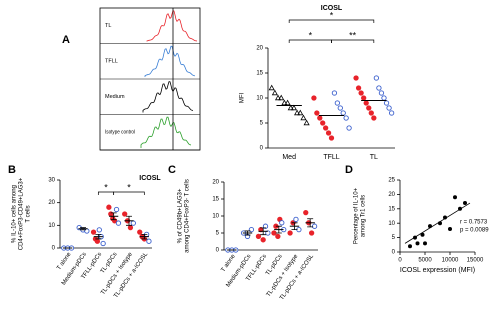  I want to click on series-label: Isotype control, so click(120, 133).